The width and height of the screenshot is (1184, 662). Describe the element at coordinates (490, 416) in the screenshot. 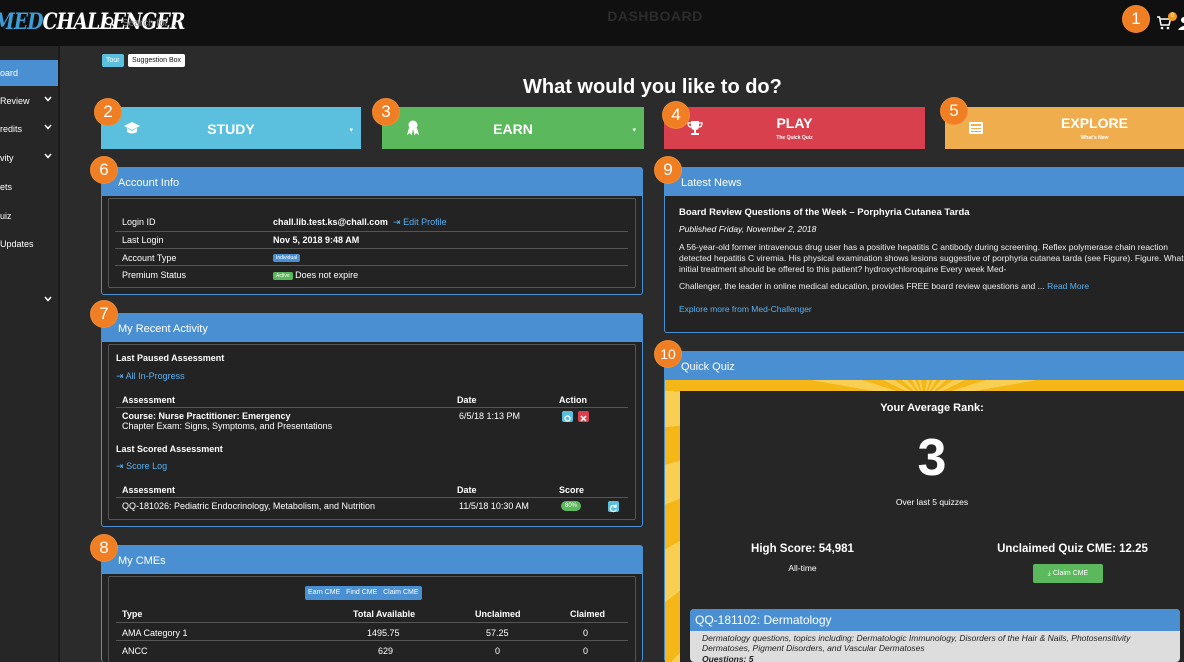

I see `paused-date: 6/5/18 1:13 PM` at that location.